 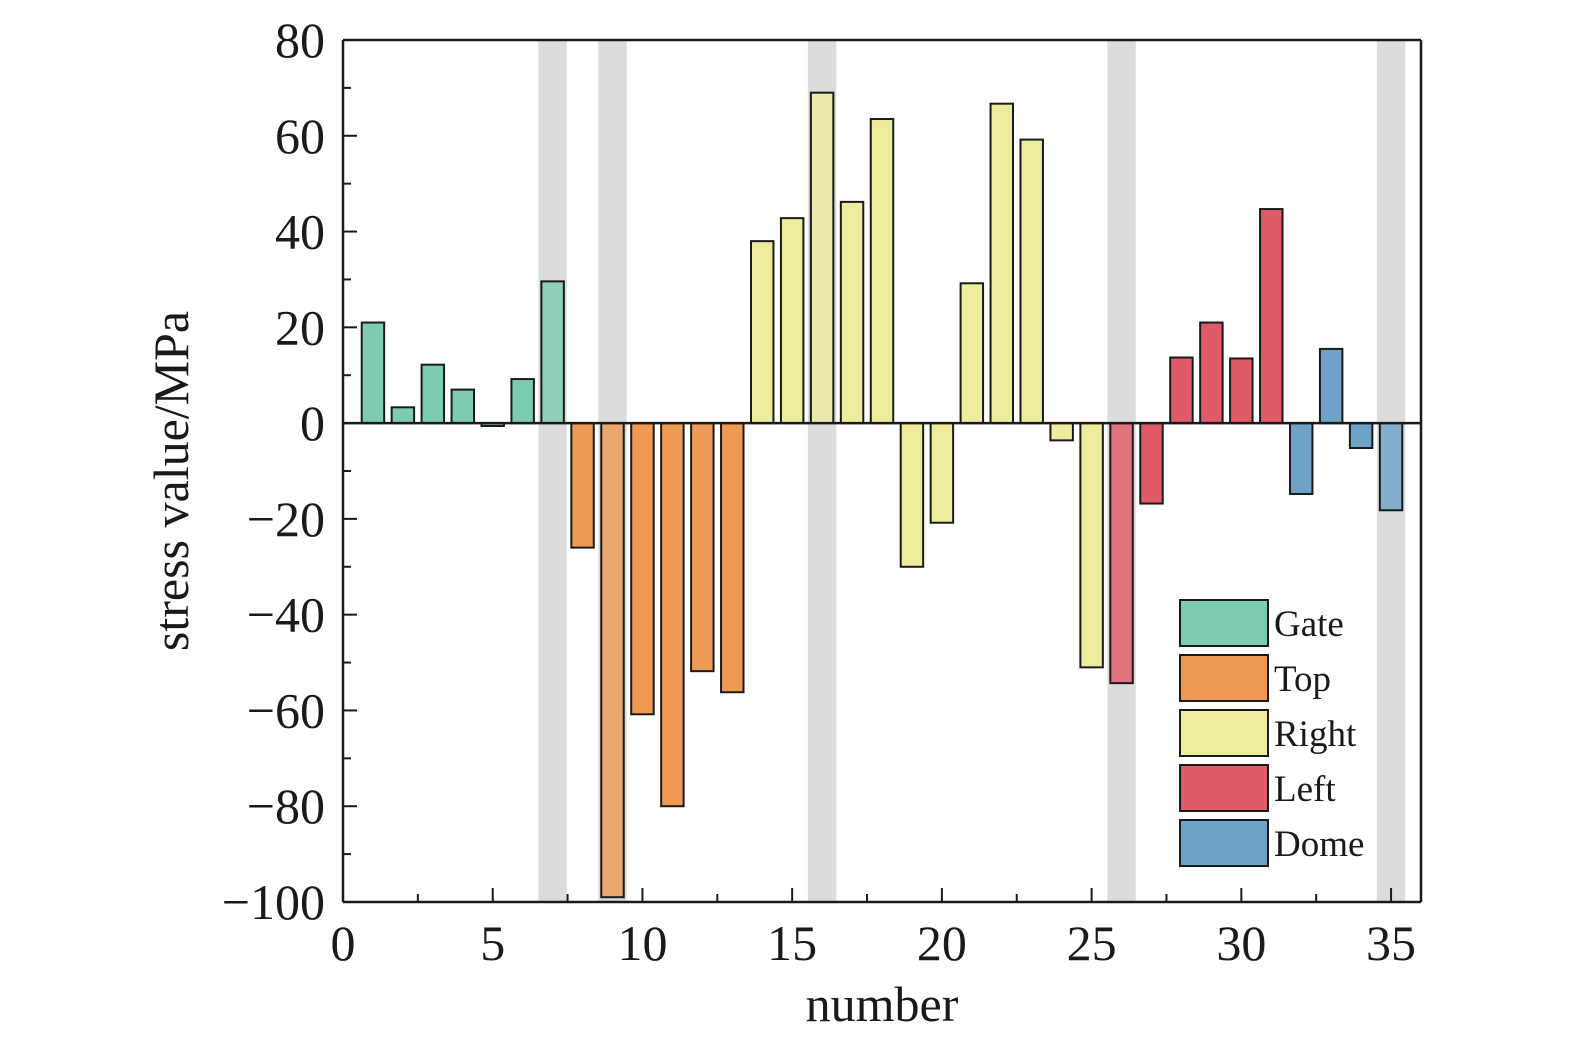 What do you see at coordinates (300, 40) in the screenshot?
I see `y-tick-label: 80` at bounding box center [300, 40].